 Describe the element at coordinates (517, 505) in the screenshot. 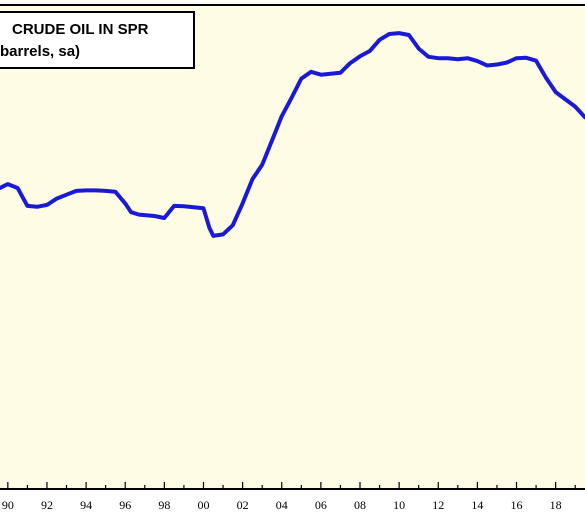

I see `x-tick-label: 16` at that location.